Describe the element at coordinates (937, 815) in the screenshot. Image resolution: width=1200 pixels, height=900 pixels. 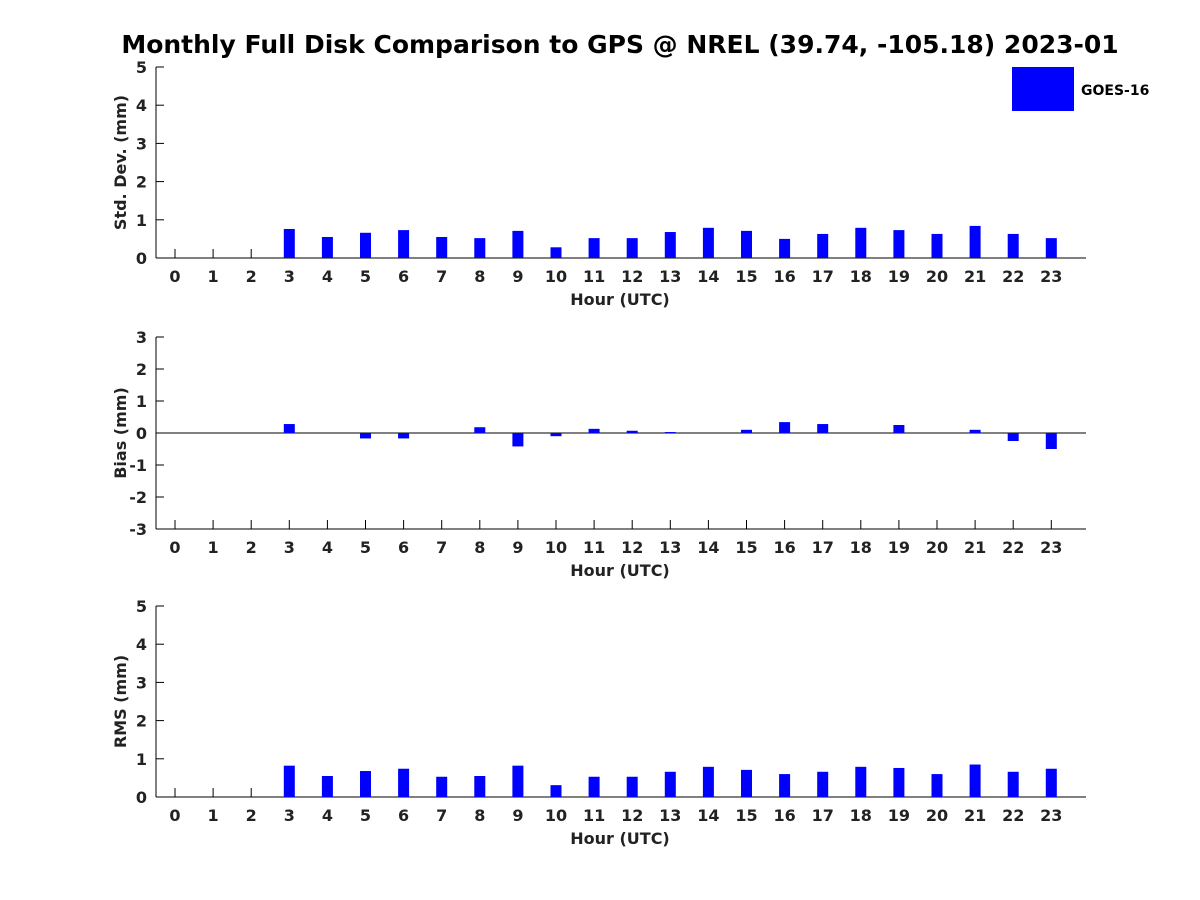
I see `x-tick-label: 20` at that location.